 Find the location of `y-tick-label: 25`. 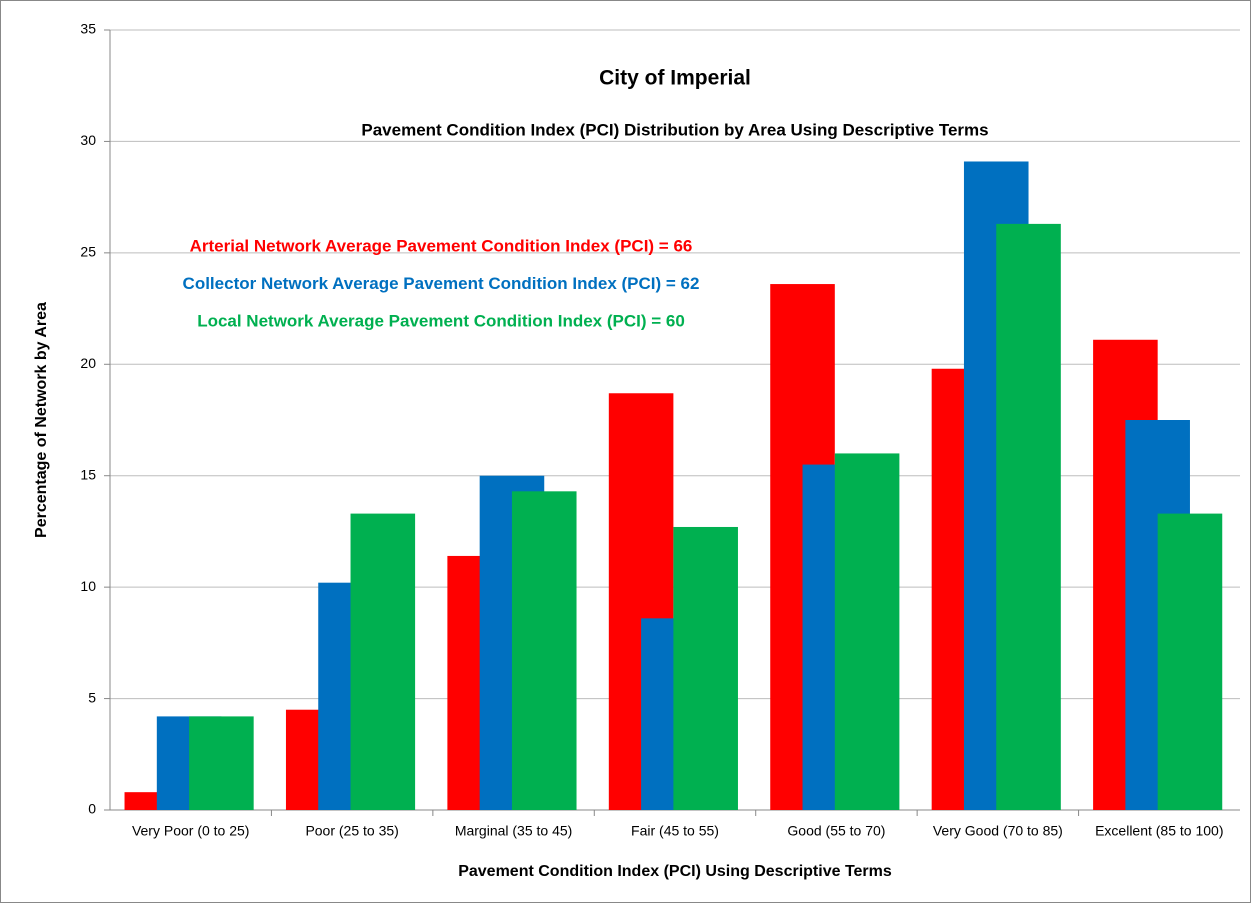

y-tick-label: 25 is located at coordinates (88, 252).